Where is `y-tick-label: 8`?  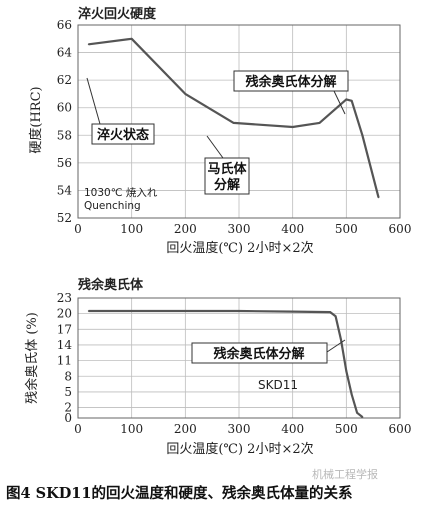
y-tick-label: 8 is located at coordinates (68, 376).